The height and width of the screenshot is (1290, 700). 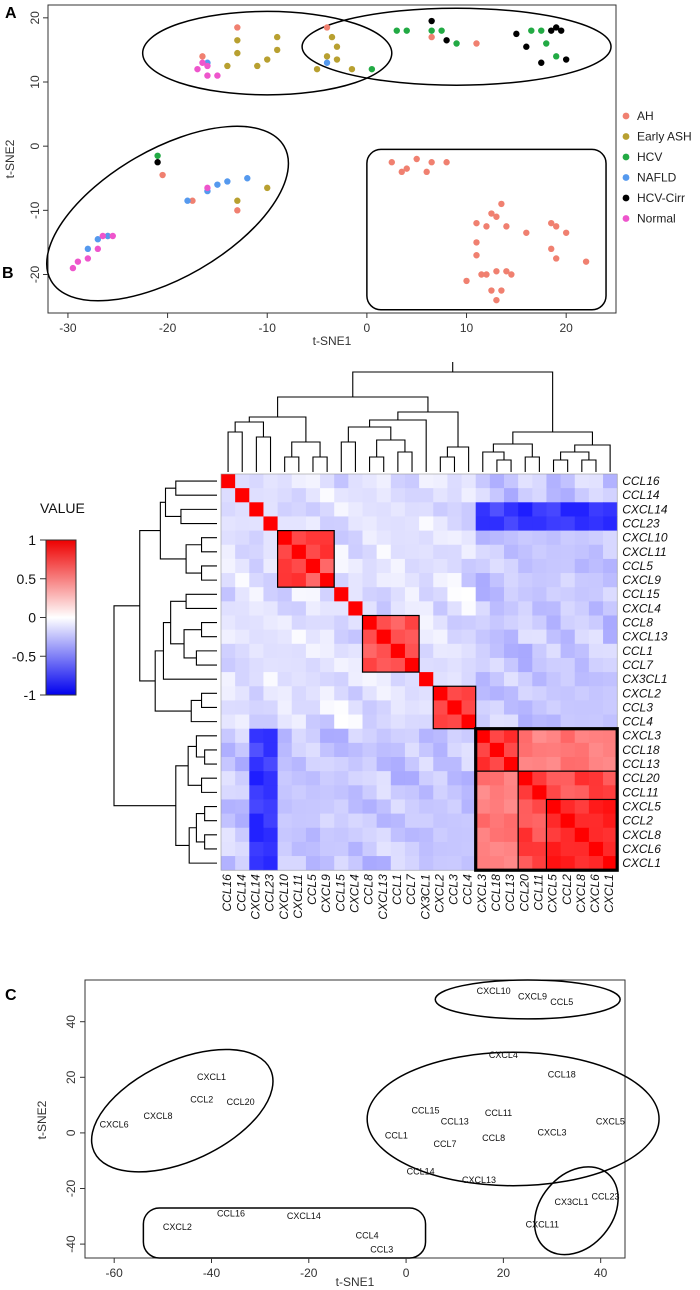 What do you see at coordinates (641, 608) in the screenshot?
I see `row-label: CXCL4` at bounding box center [641, 608].